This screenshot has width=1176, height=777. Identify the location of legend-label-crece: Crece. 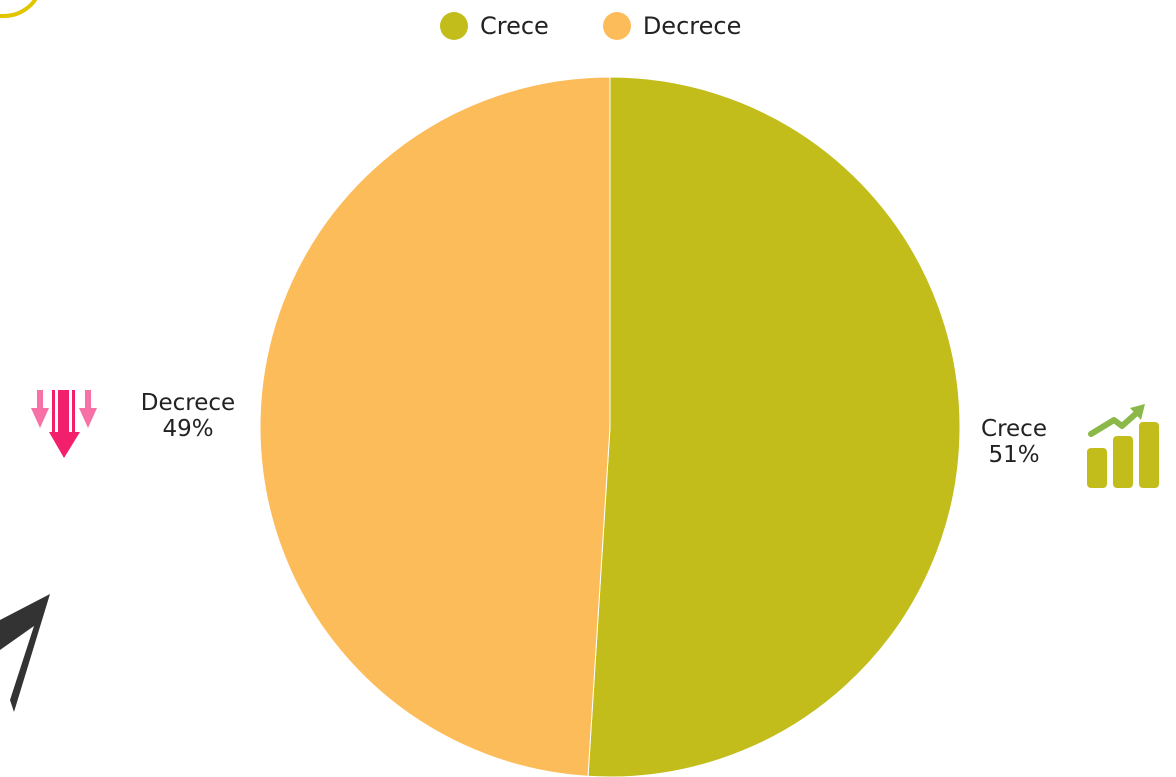
(514, 26).